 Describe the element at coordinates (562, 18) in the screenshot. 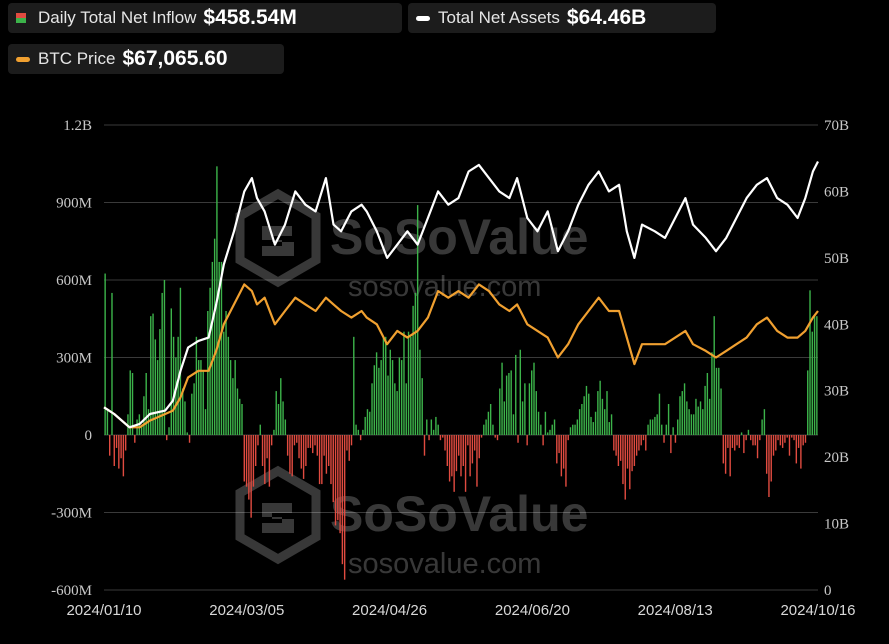

I see `legend-total-net-assets: Total Net Assets $64.46B` at that location.